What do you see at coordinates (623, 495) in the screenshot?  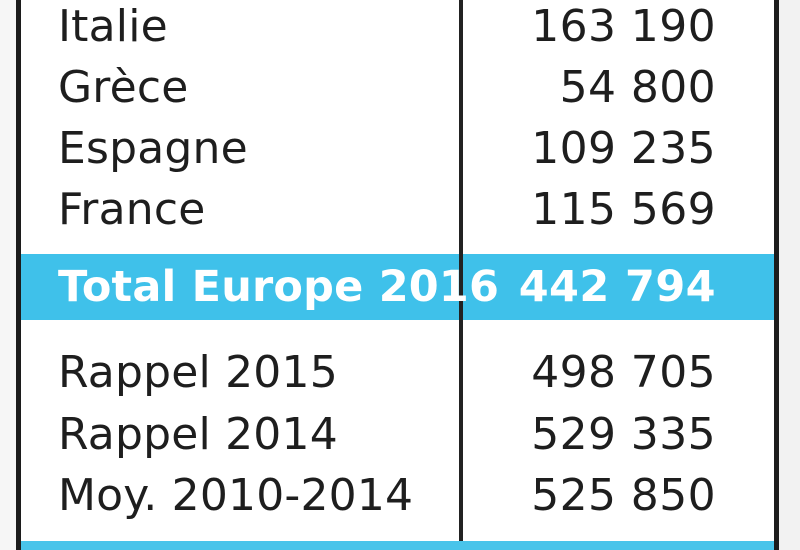 I see `recap-value: 525 850` at bounding box center [623, 495].